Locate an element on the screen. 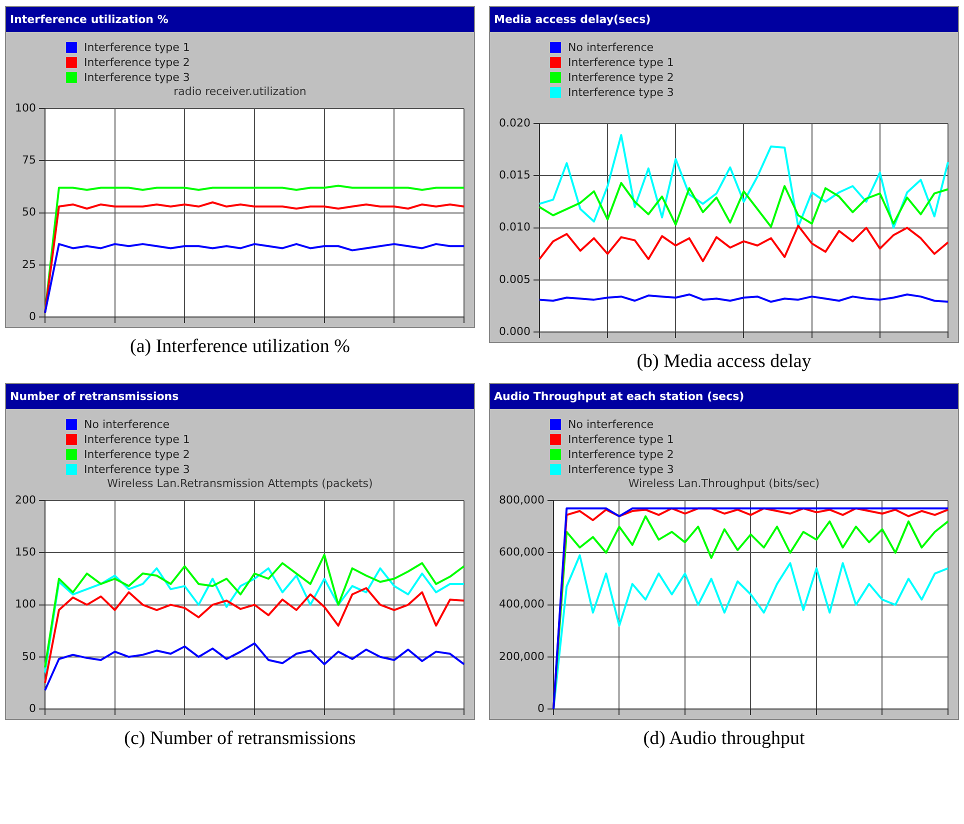 Image resolution: width=964 pixels, height=824 pixels. y-tick-label: 0.010 is located at coordinates (514, 227).